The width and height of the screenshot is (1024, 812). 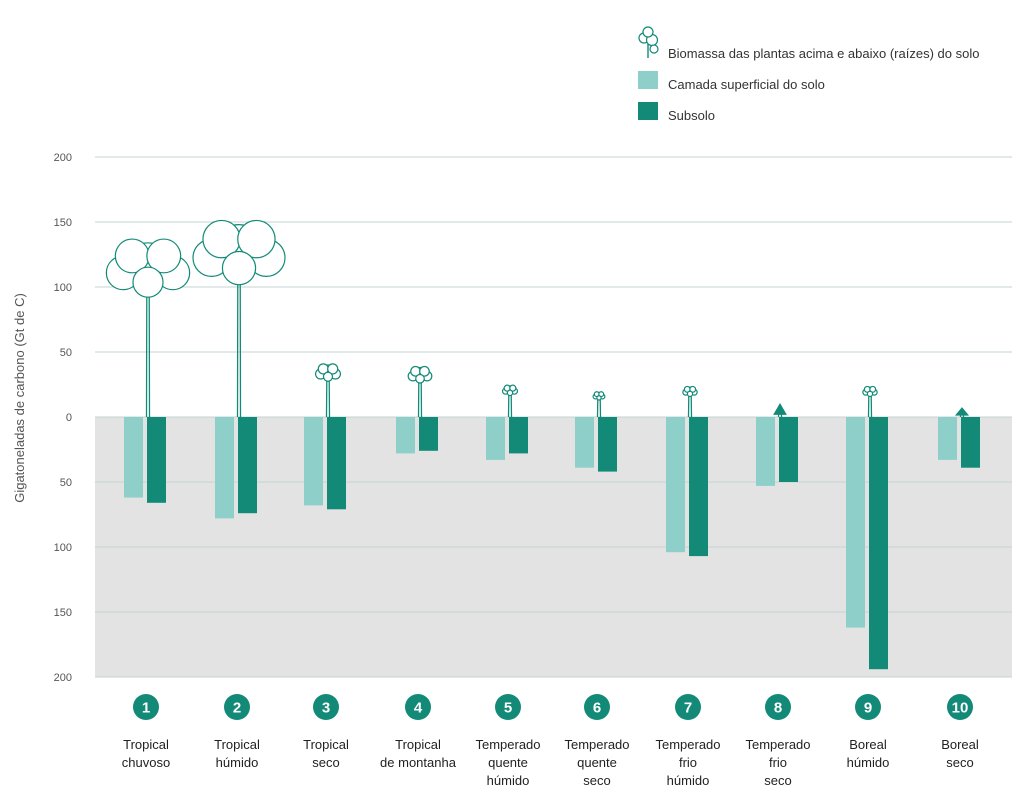 I want to click on legend-label-topsoil: Camada superficial do solo, so click(x=746, y=84).